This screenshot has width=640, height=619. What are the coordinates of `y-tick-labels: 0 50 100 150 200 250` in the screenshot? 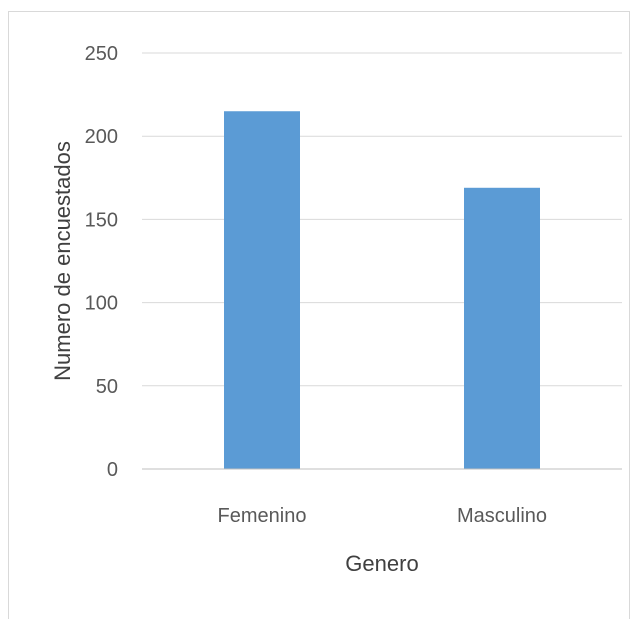 It's located at (101, 262).